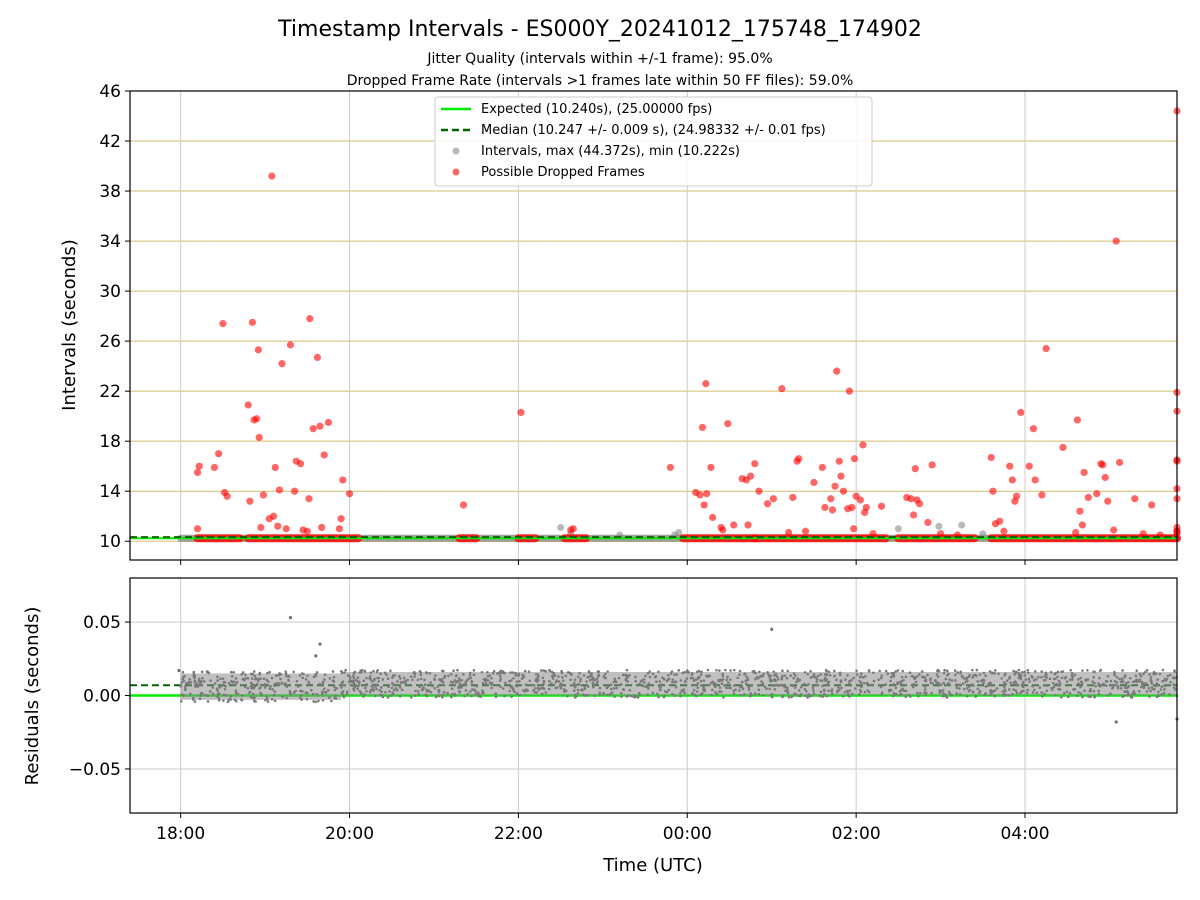 Image resolution: width=1200 pixels, height=900 pixels. What do you see at coordinates (102, 623) in the screenshot?
I see `residuals-y-tick-label: 0.05` at bounding box center [102, 623].